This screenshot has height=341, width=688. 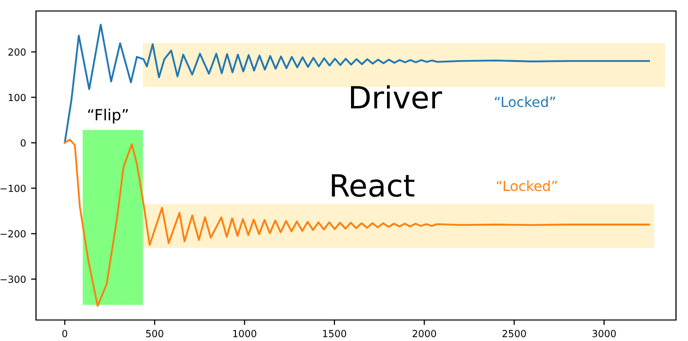 What do you see at coordinates (244, 334) in the screenshot?
I see `x-tick-label: 1000` at bounding box center [244, 334].